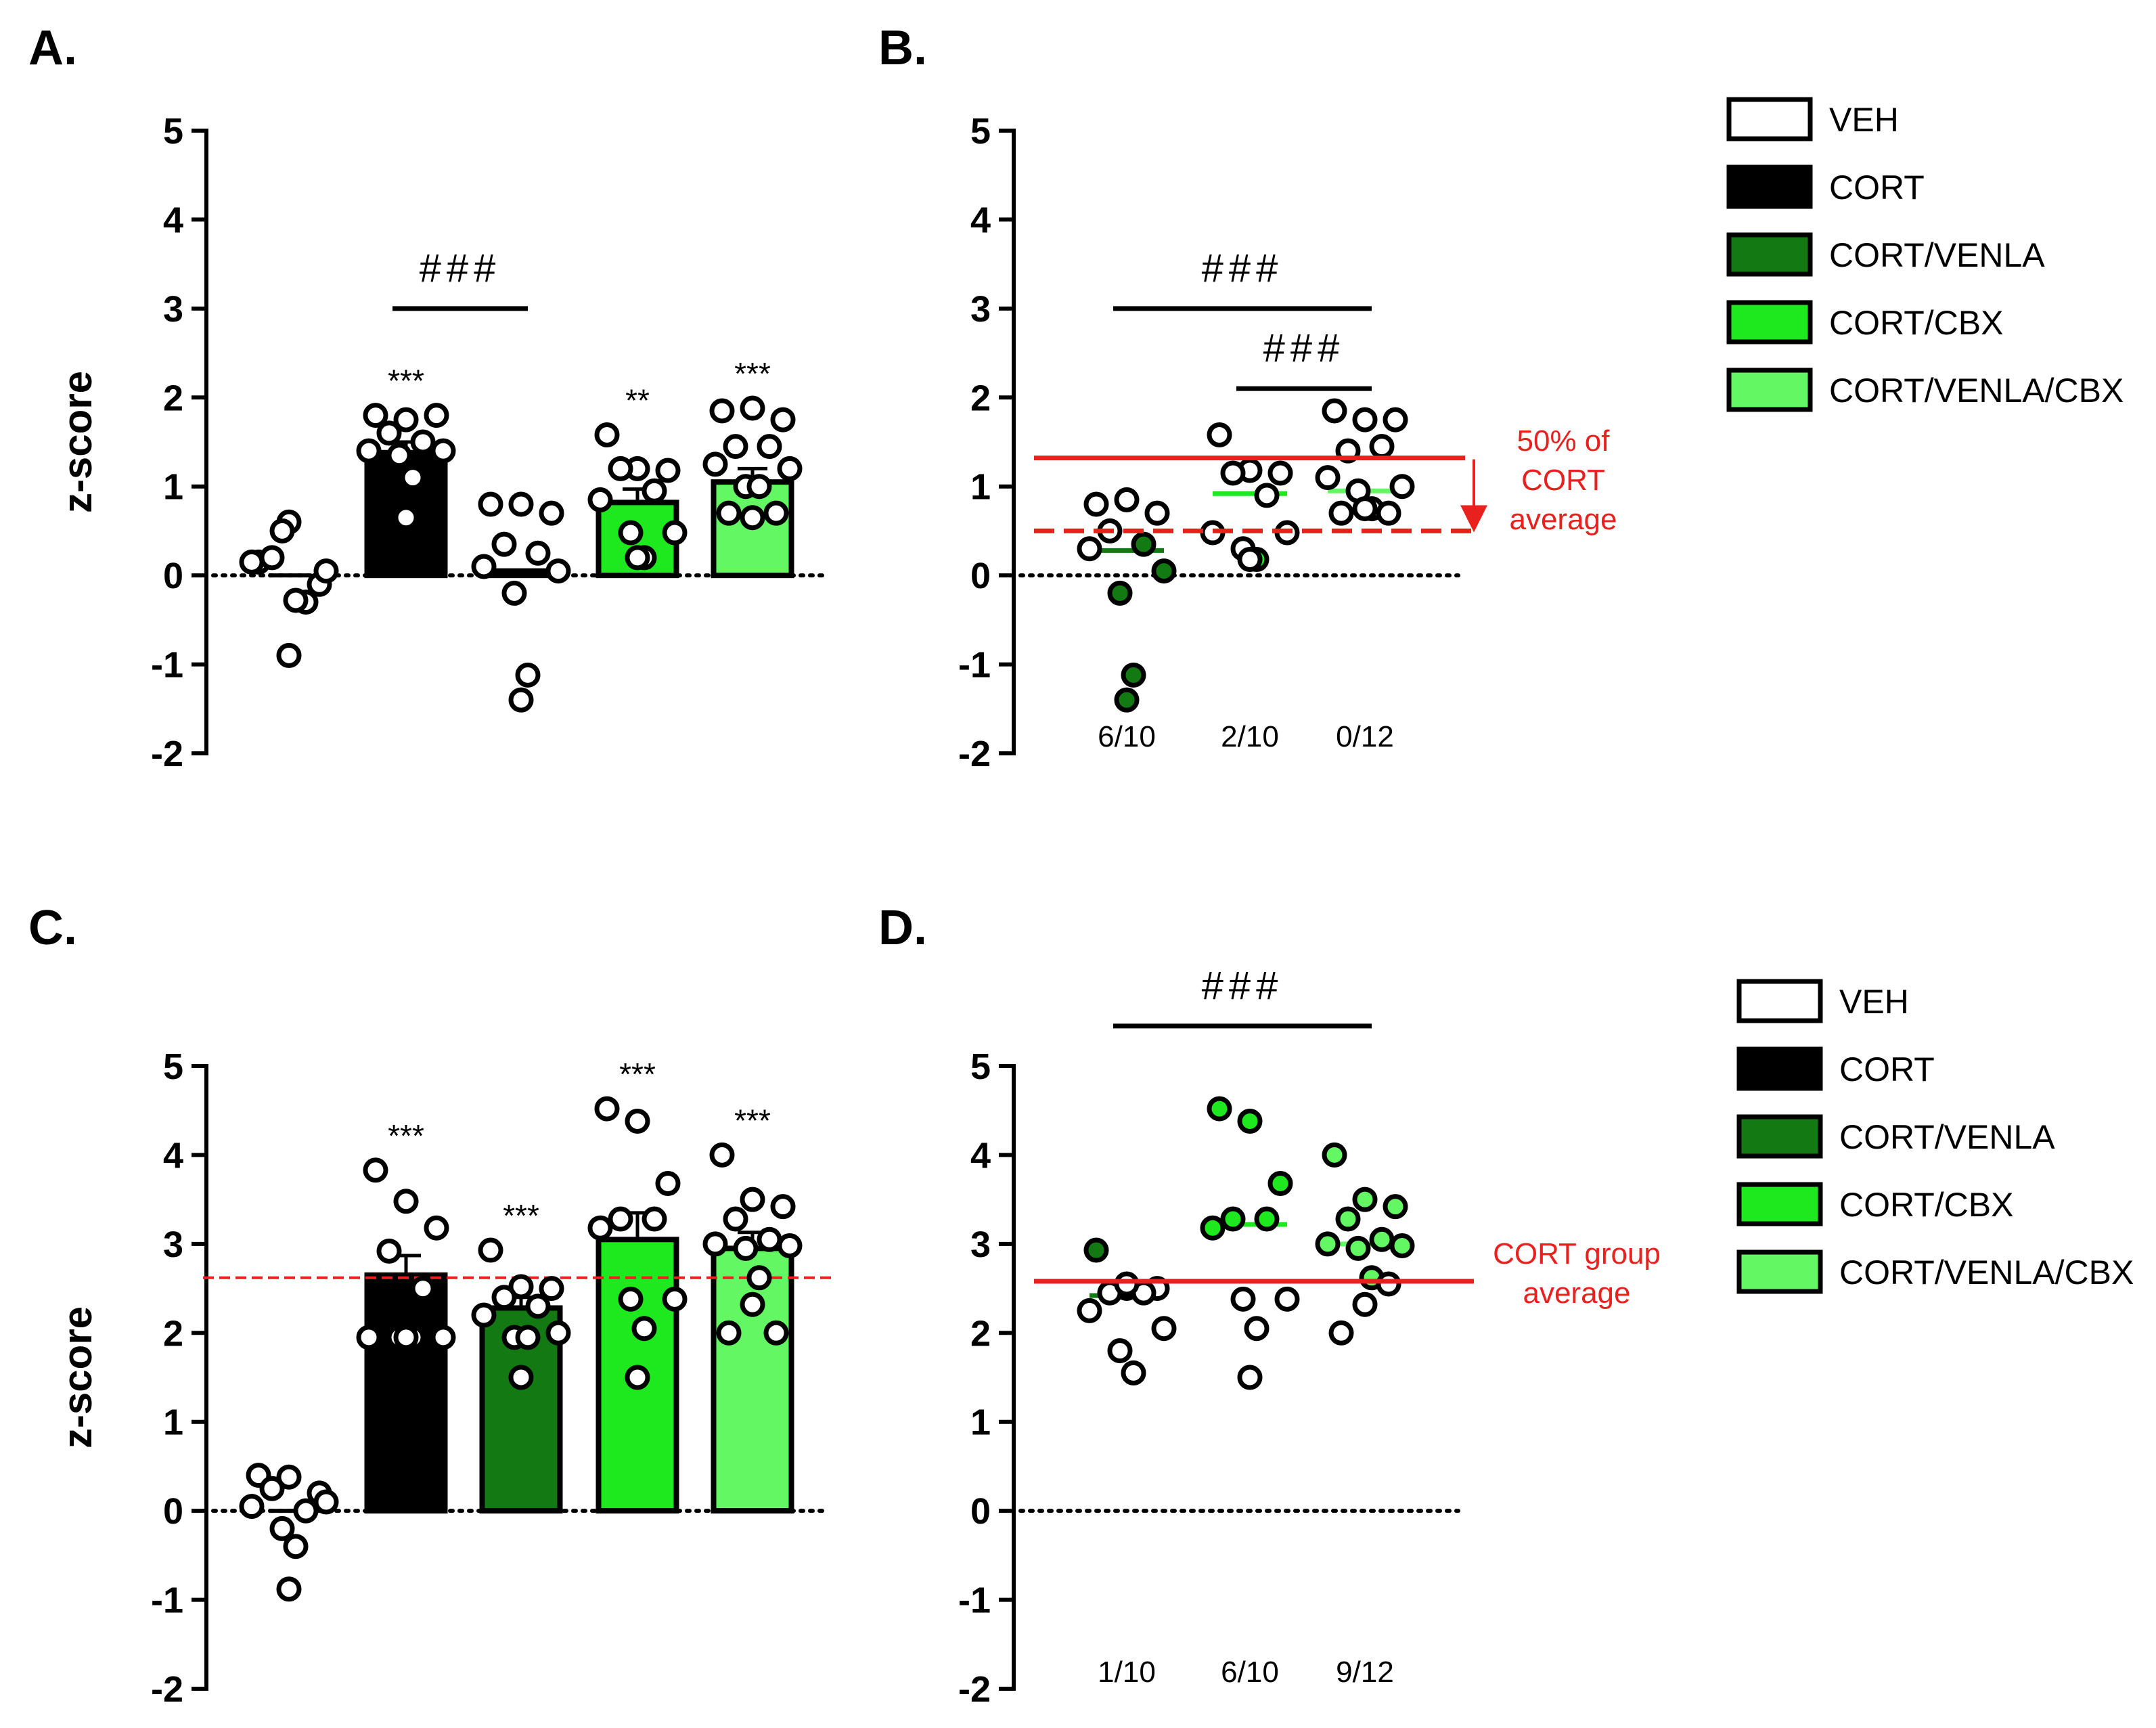 This screenshot has height=1728, width=2156. What do you see at coordinates (1864, 120) in the screenshot?
I see `legend-label: VEH` at bounding box center [1864, 120].